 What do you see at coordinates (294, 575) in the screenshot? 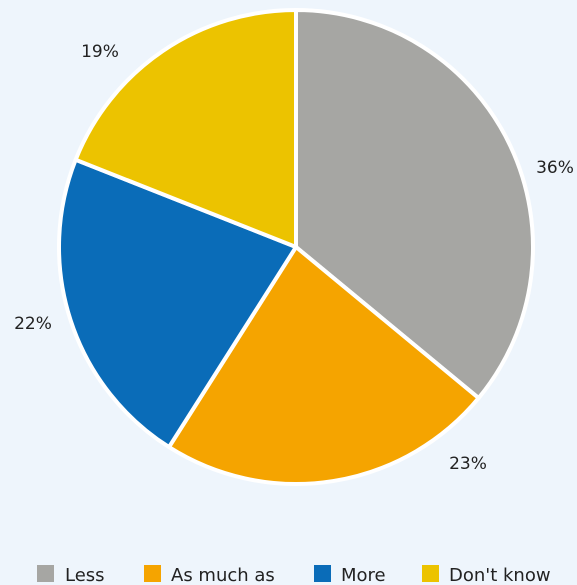
I see `legend: Less As much as More Don't know` at bounding box center [294, 575].